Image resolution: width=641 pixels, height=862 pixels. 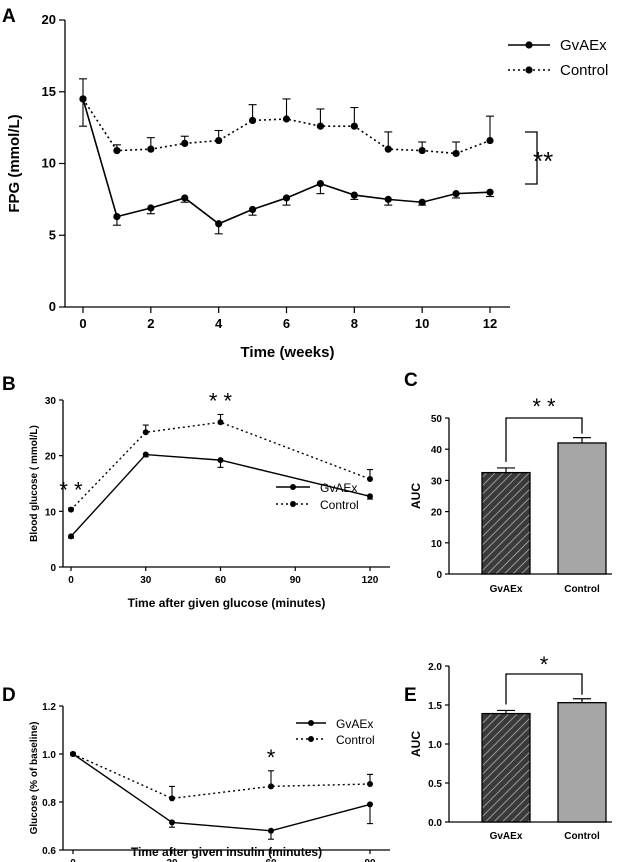 What do you see at coordinates (49, 851) in the screenshot?
I see `y-tick-label: 0.6` at bounding box center [49, 851].